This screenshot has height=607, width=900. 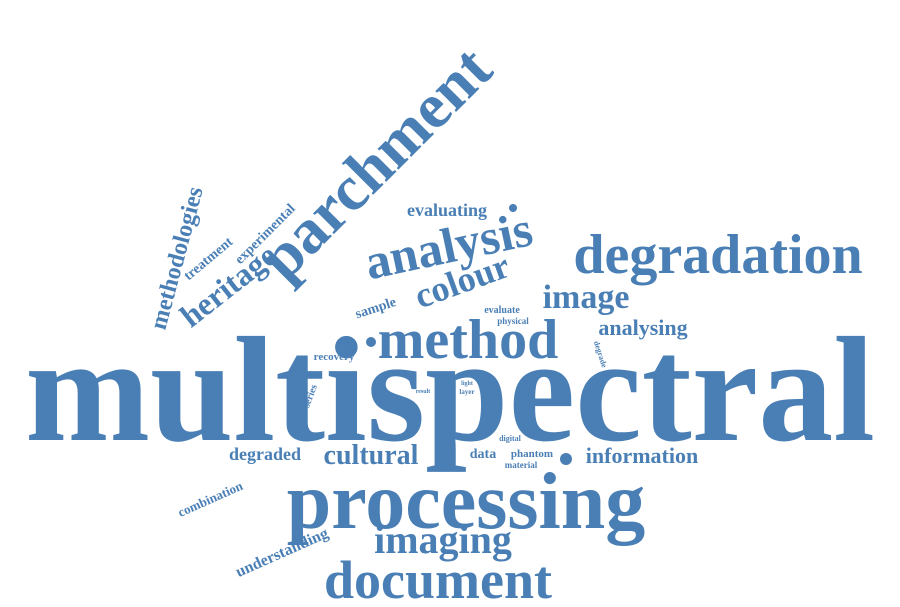 I want to click on word-degraded: degraded, so click(x=265, y=454).